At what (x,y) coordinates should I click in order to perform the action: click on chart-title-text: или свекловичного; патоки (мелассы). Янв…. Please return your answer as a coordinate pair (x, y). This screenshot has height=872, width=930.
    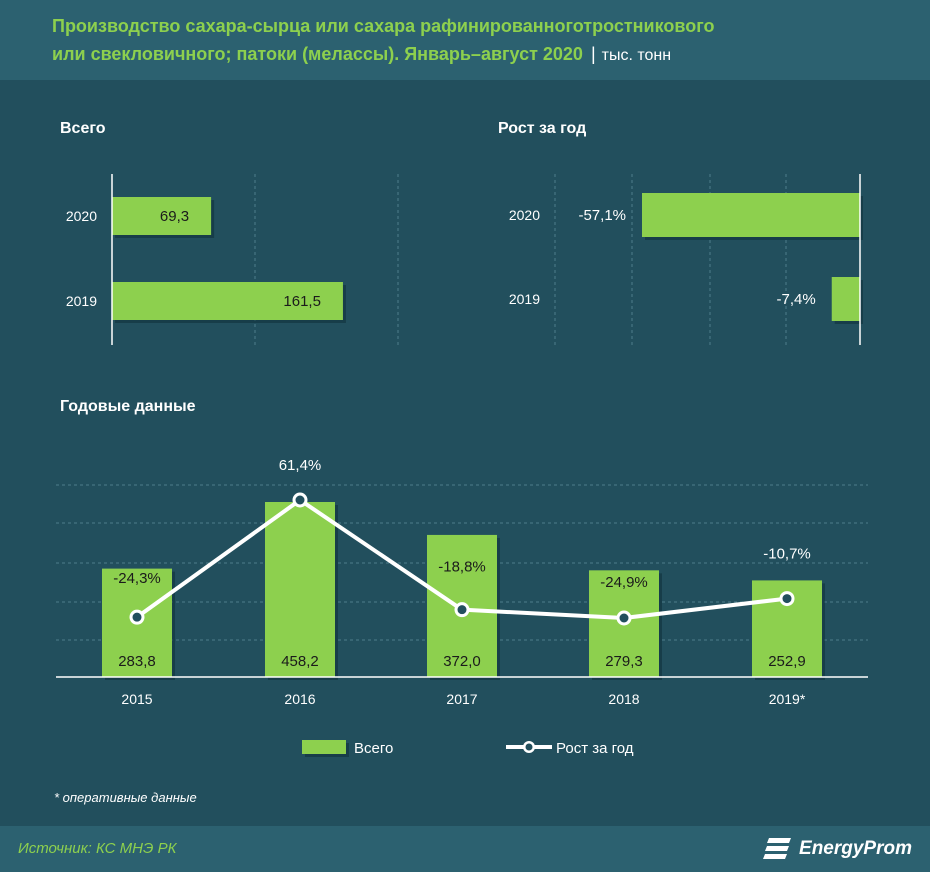
    Looking at the image, I should click on (317, 54).